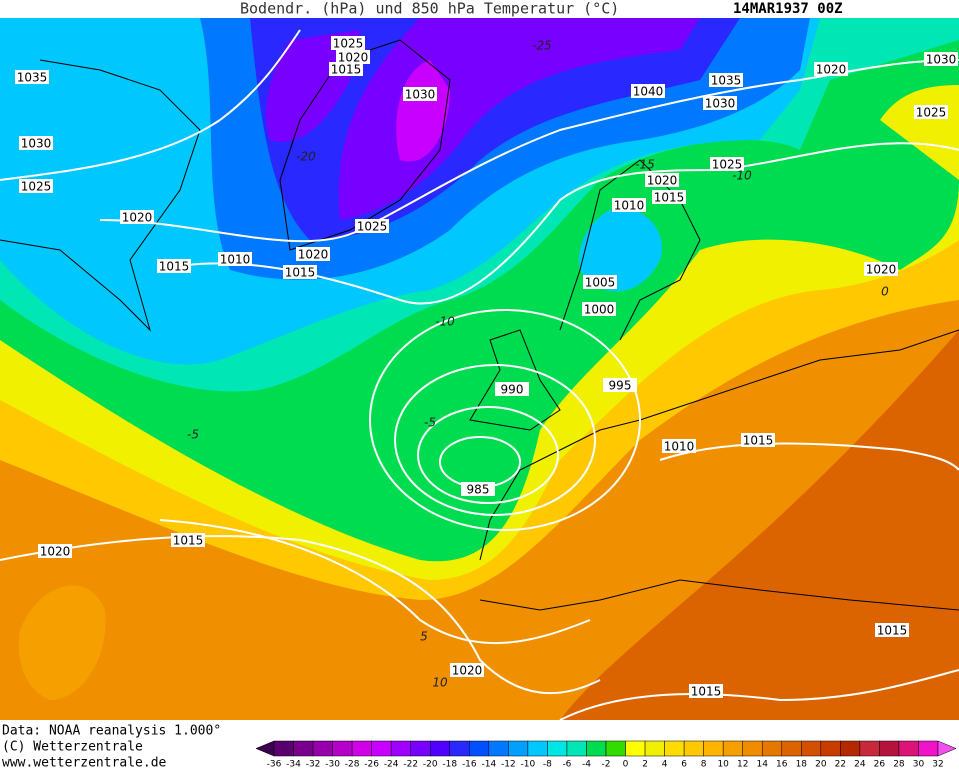 This screenshot has width=959, height=770. Describe the element at coordinates (782, 765) in the screenshot. I see `colorbar-tick-label: 16` at that location.